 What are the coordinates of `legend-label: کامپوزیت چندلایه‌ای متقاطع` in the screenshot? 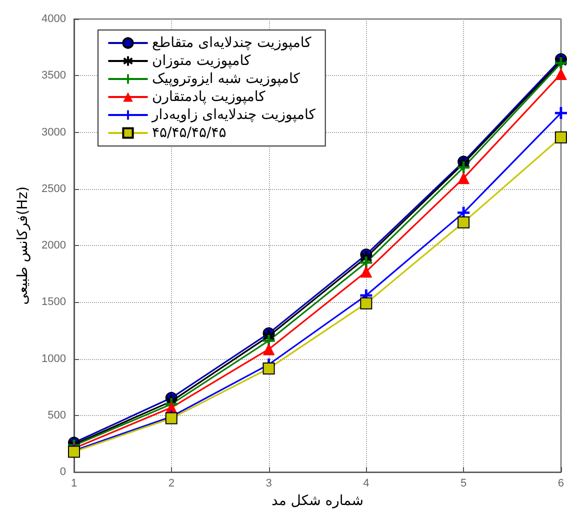 It's located at (232, 43).